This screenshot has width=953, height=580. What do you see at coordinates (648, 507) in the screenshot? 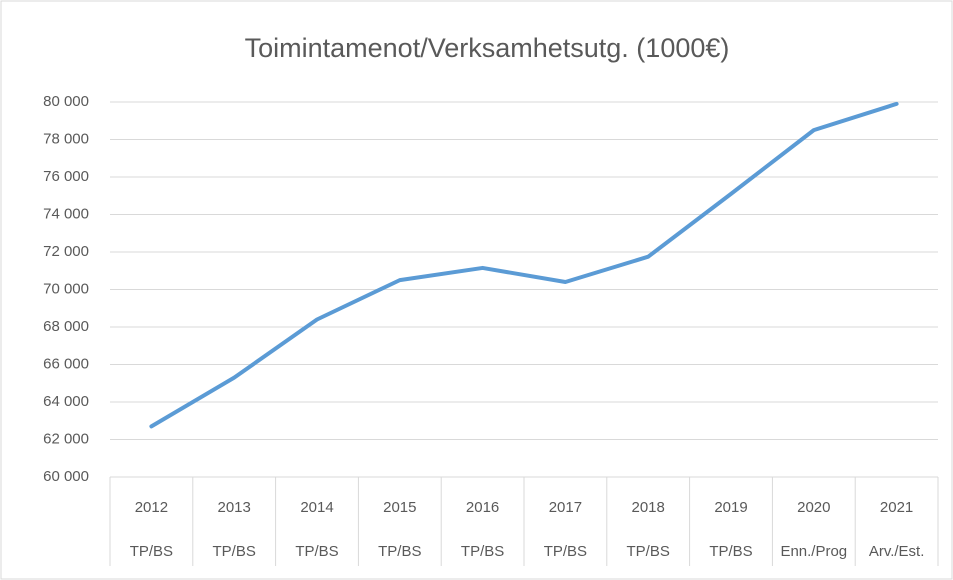
I see `x-tick-label: 2018` at bounding box center [648, 507].